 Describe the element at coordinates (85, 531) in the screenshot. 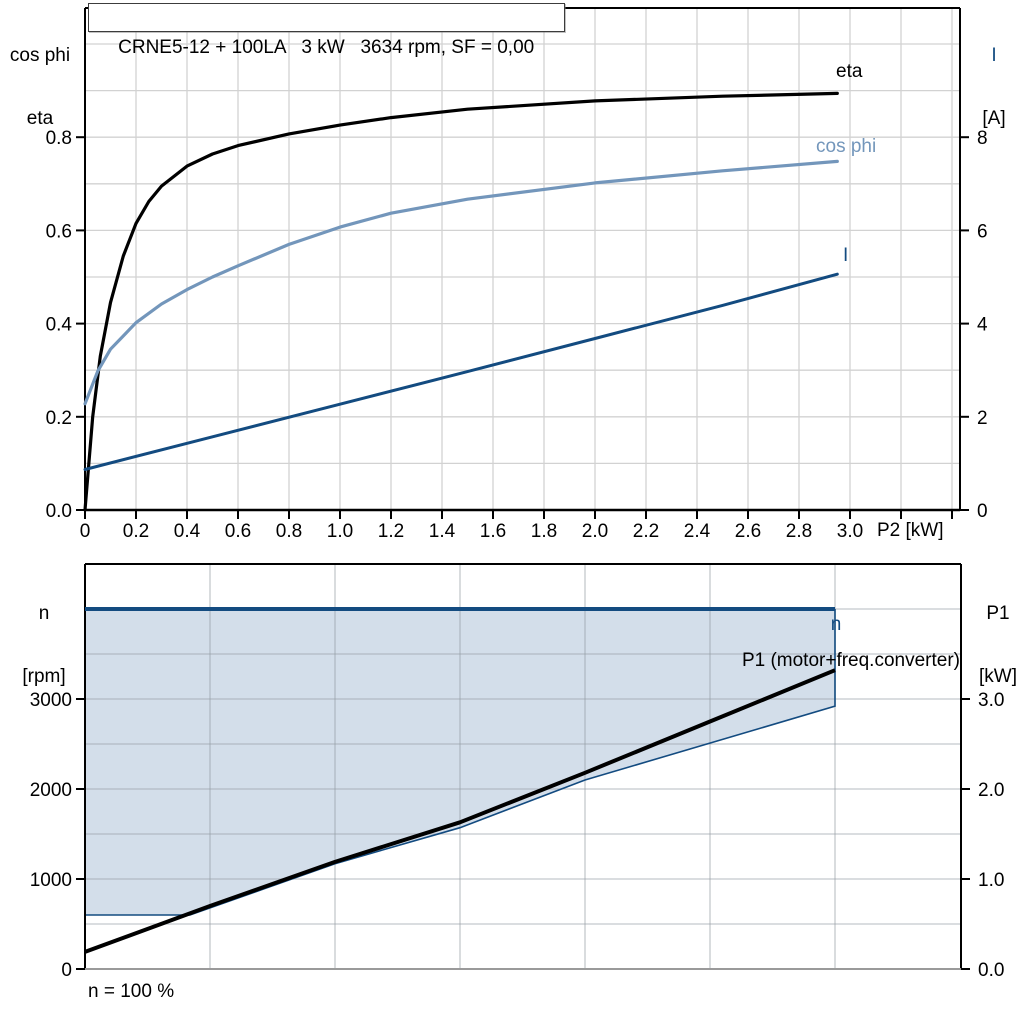

I see `top-x-tick-label: 0` at that location.